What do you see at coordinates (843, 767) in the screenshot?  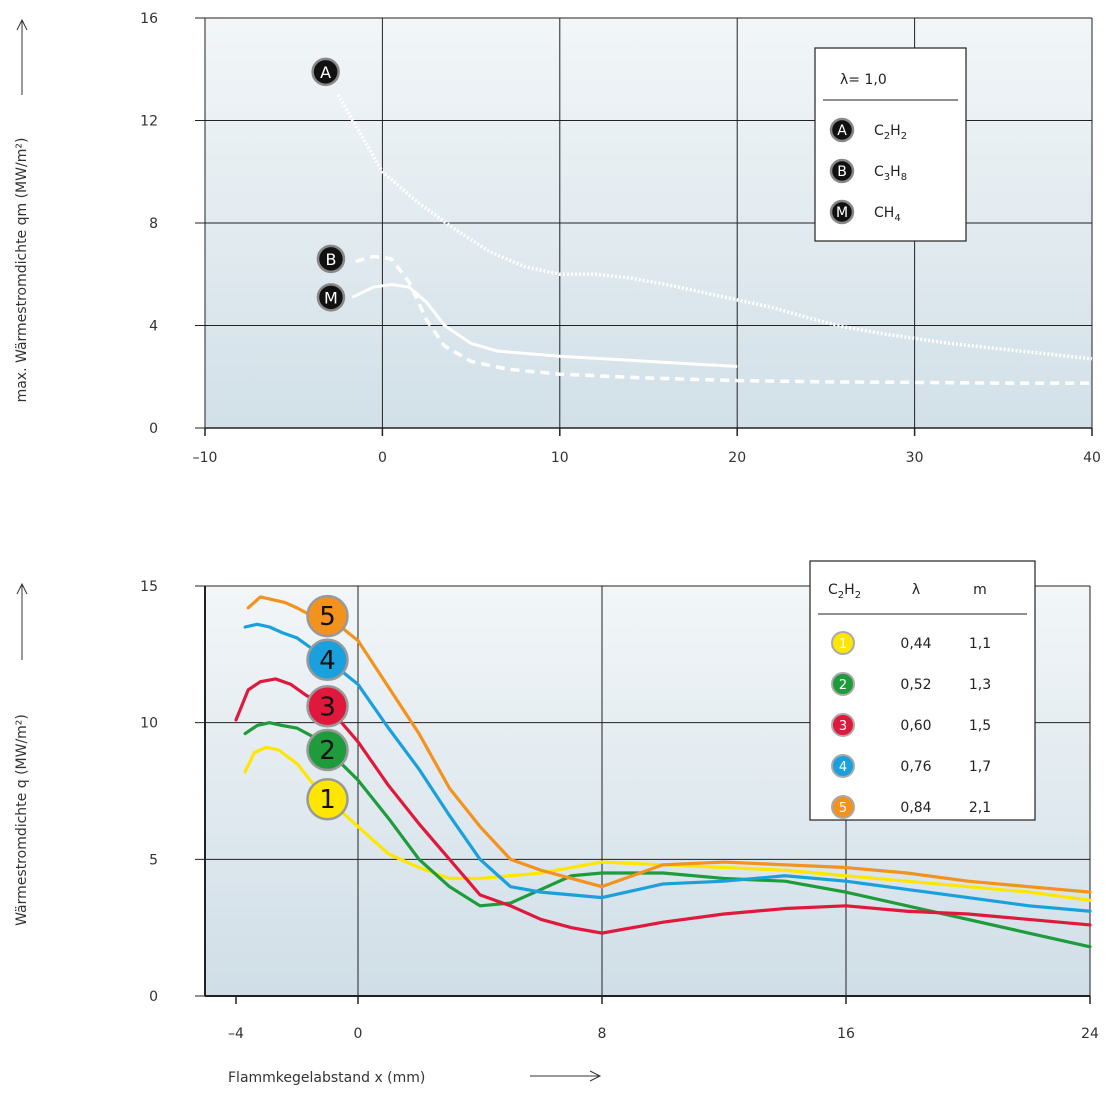 I see `bottom-legend-marker-label: 4` at bounding box center [843, 767].